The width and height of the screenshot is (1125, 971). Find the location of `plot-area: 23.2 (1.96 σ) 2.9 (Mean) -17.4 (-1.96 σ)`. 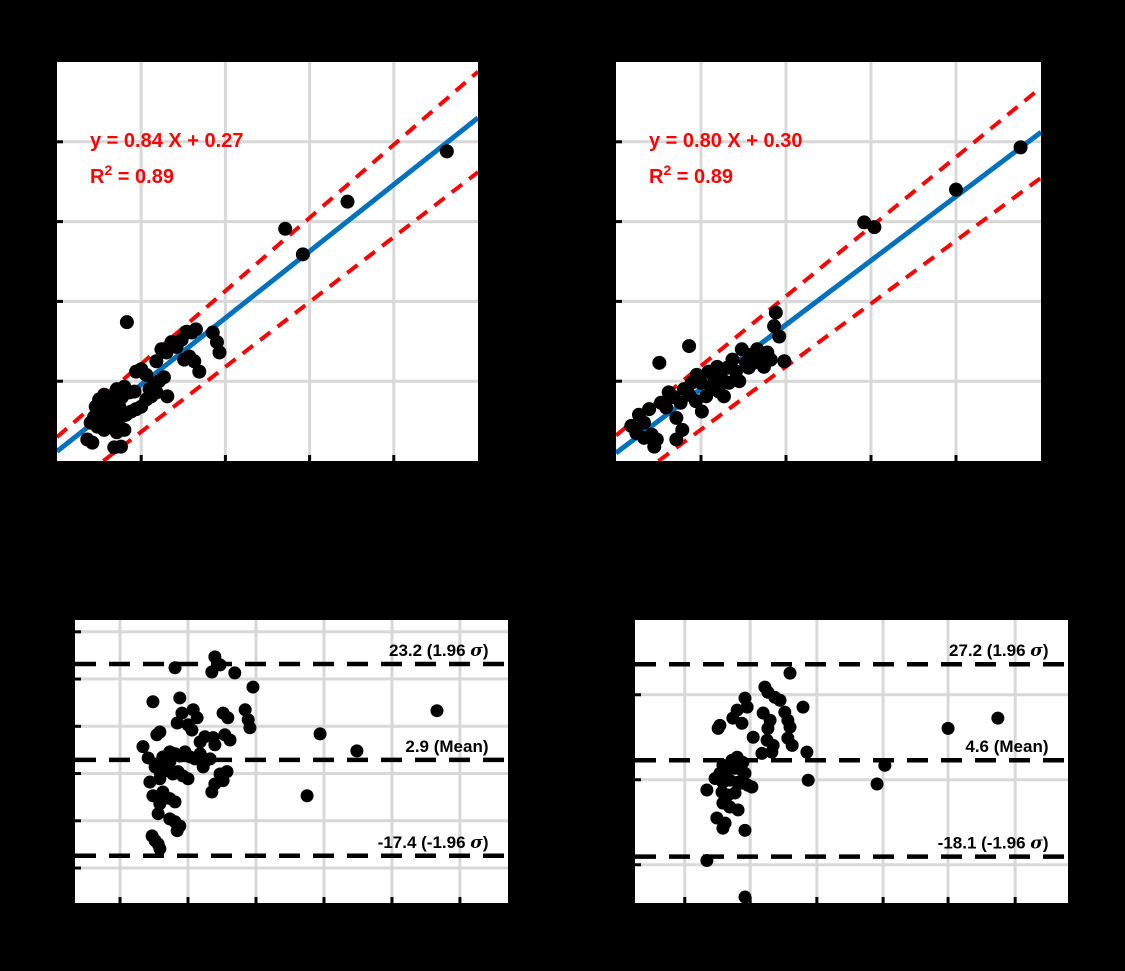

plot-area: 23.2 (1.96 σ) 2.9 (Mean) -17.4 (-1.96 σ) is located at coordinates (291, 761).